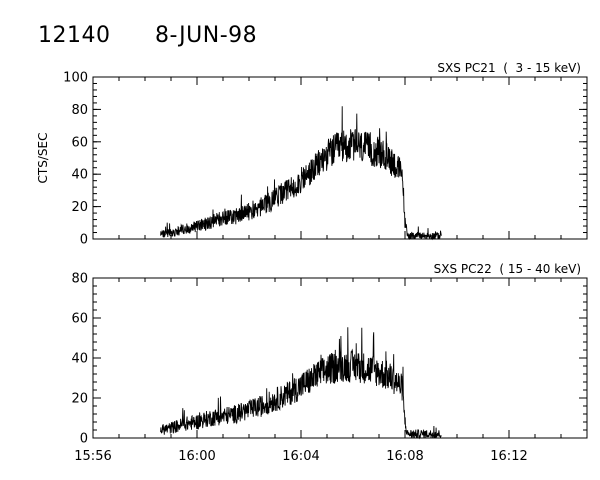 This screenshot has height=480, width=600. I want to click on event-date: 8-JUN-98, so click(206, 35).